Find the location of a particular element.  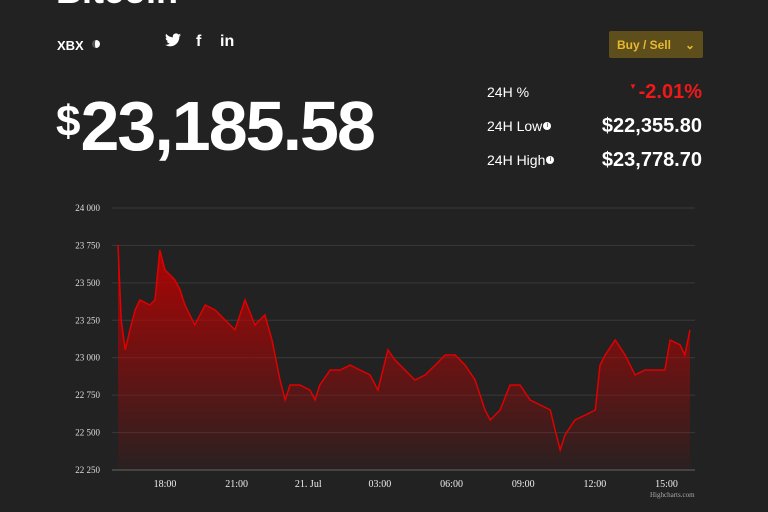

x-tick-label: 21. Jul is located at coordinates (308, 484).